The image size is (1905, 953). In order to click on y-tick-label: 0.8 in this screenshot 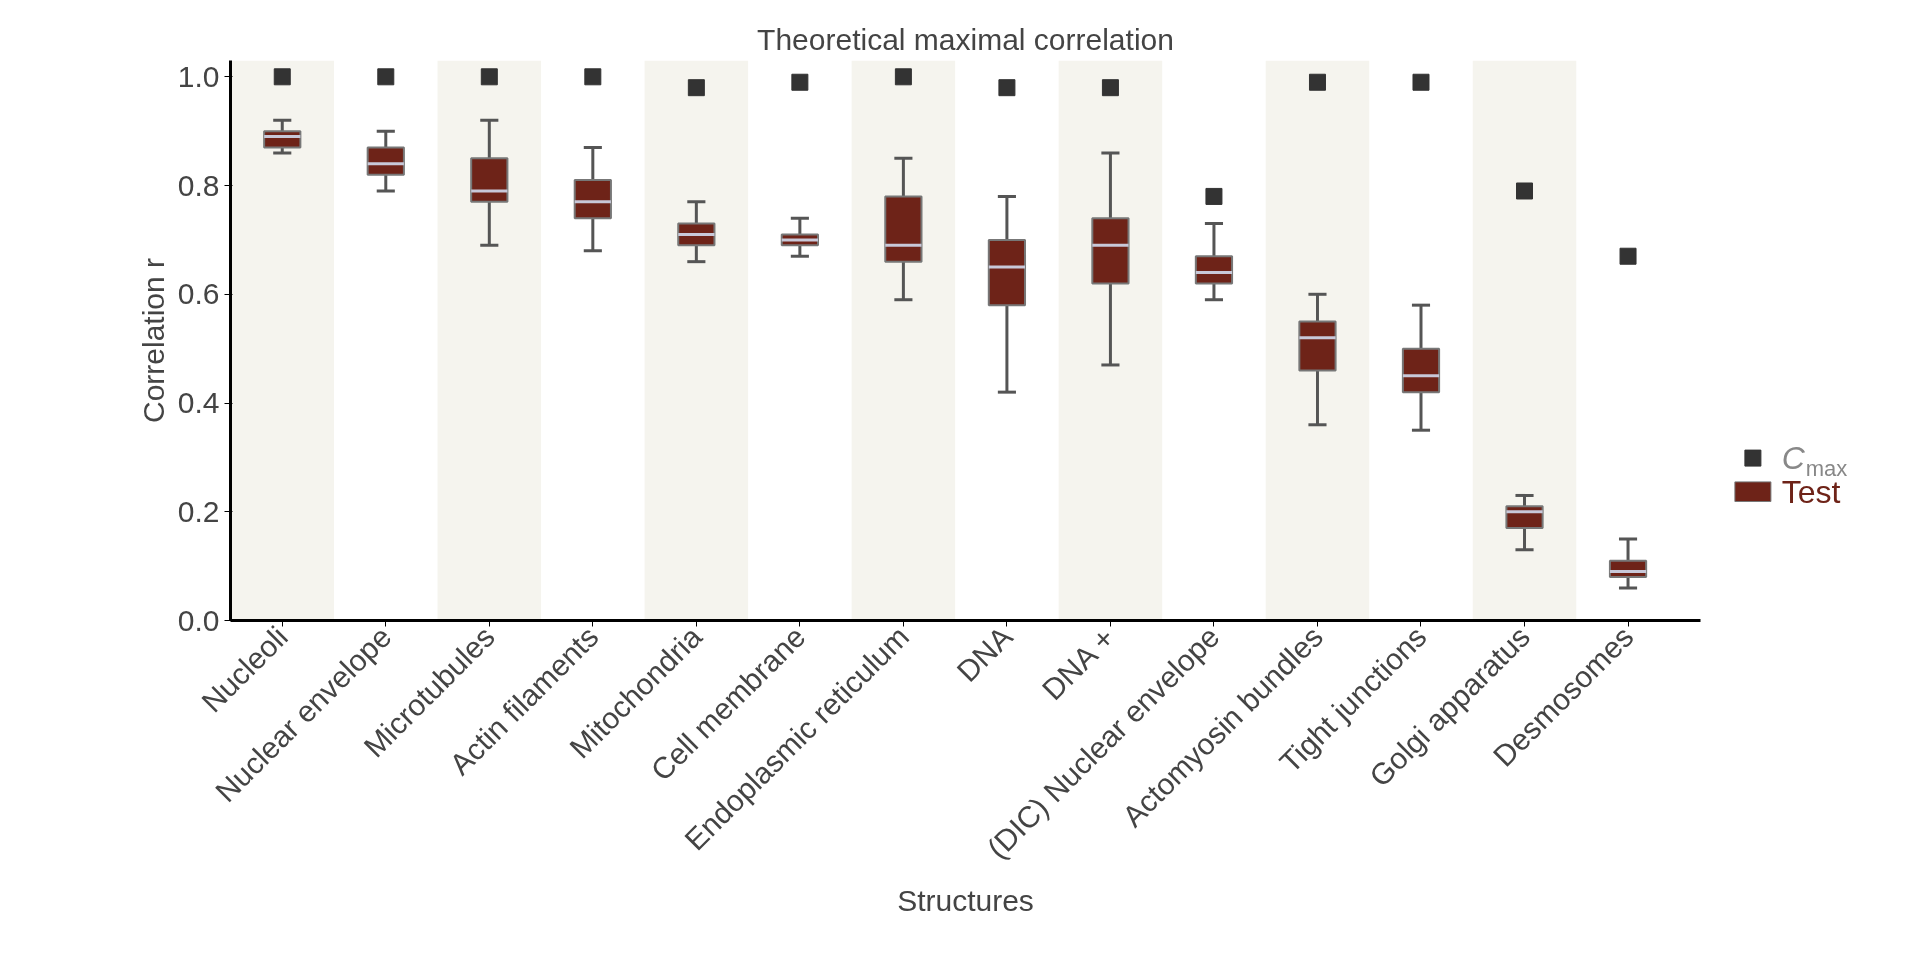, I will do `click(198, 185)`.